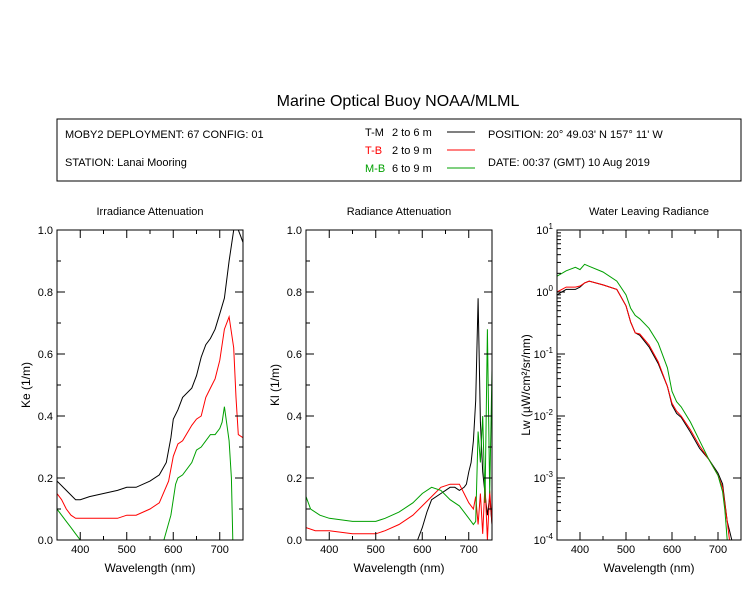  I want to click on y-tick-label: 10⁻⁴, so click(544, 539).